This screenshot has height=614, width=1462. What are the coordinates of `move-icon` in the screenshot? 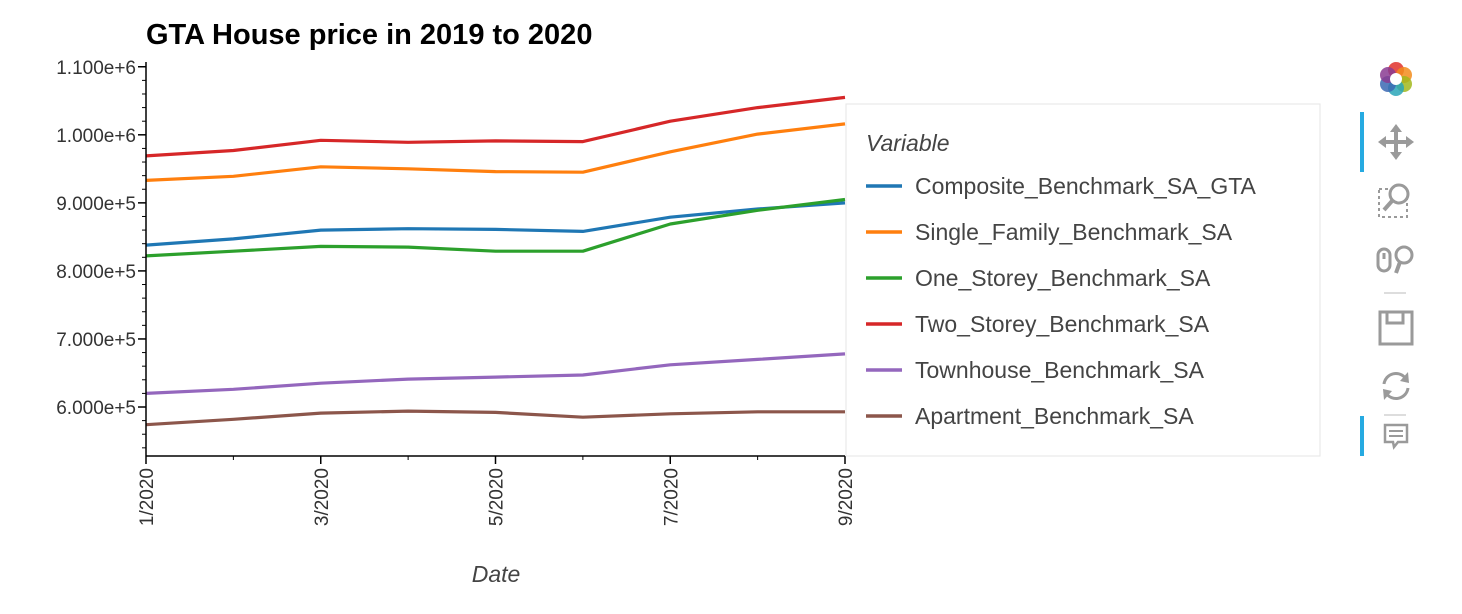 It's located at (1396, 142).